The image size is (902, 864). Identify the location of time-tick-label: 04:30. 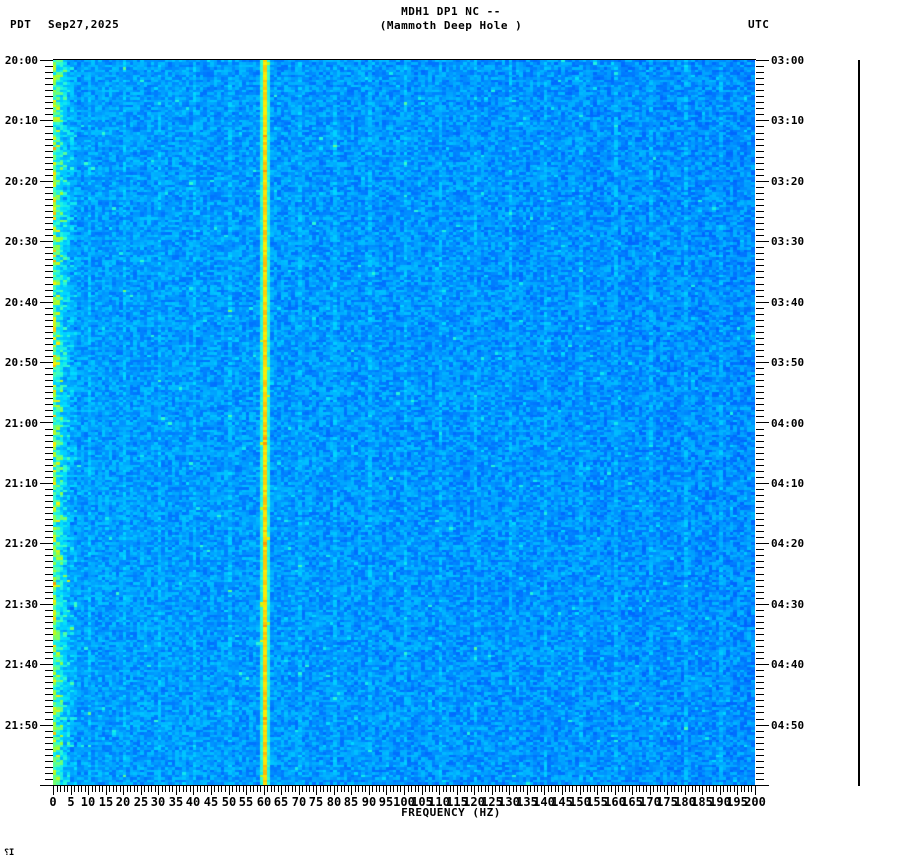
(788, 604).